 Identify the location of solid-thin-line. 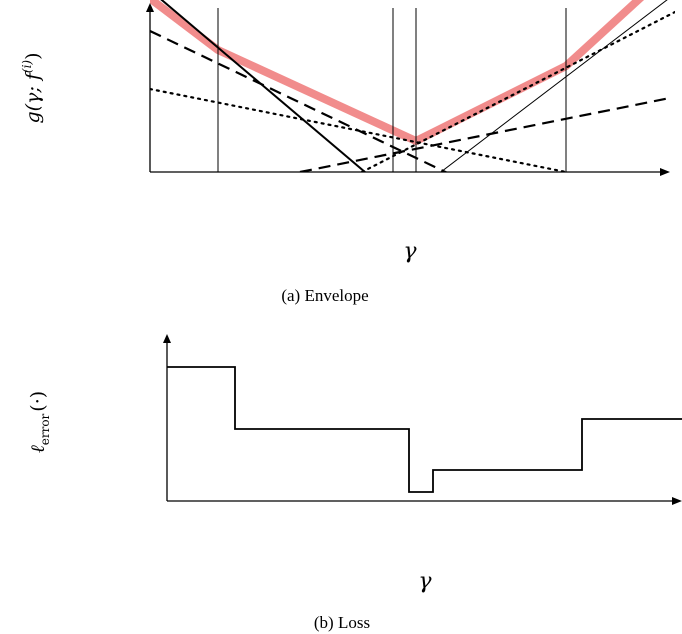
(554, 86).